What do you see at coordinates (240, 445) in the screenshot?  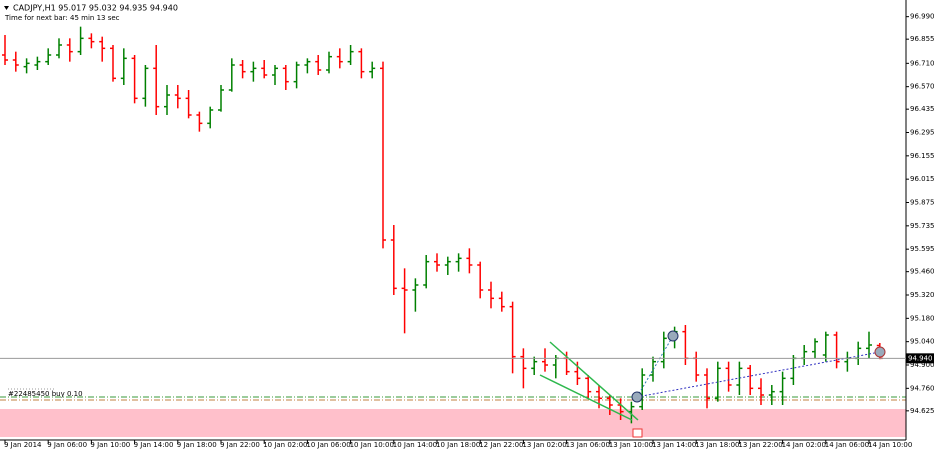 I see `x-tick-label: 9 Jan 22:00` at bounding box center [240, 445].